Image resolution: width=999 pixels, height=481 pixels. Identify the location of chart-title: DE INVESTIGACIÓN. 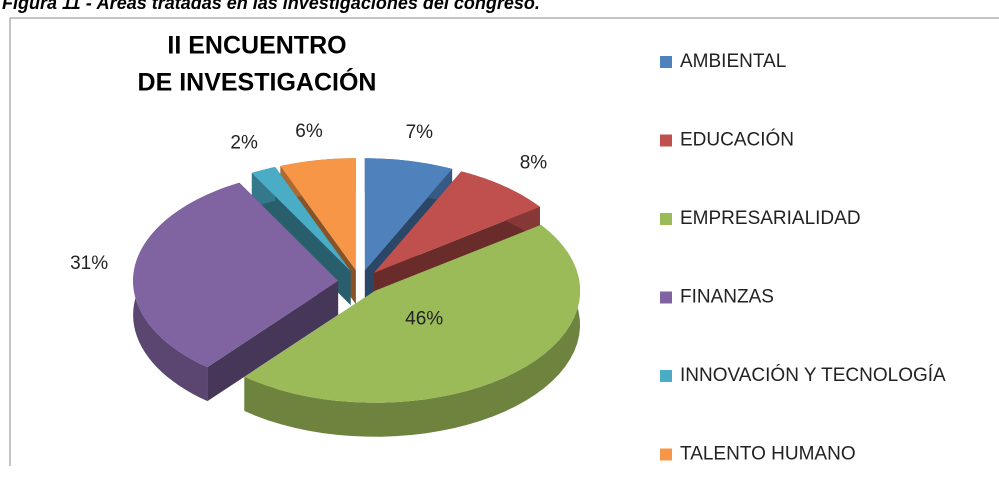
(257, 82).